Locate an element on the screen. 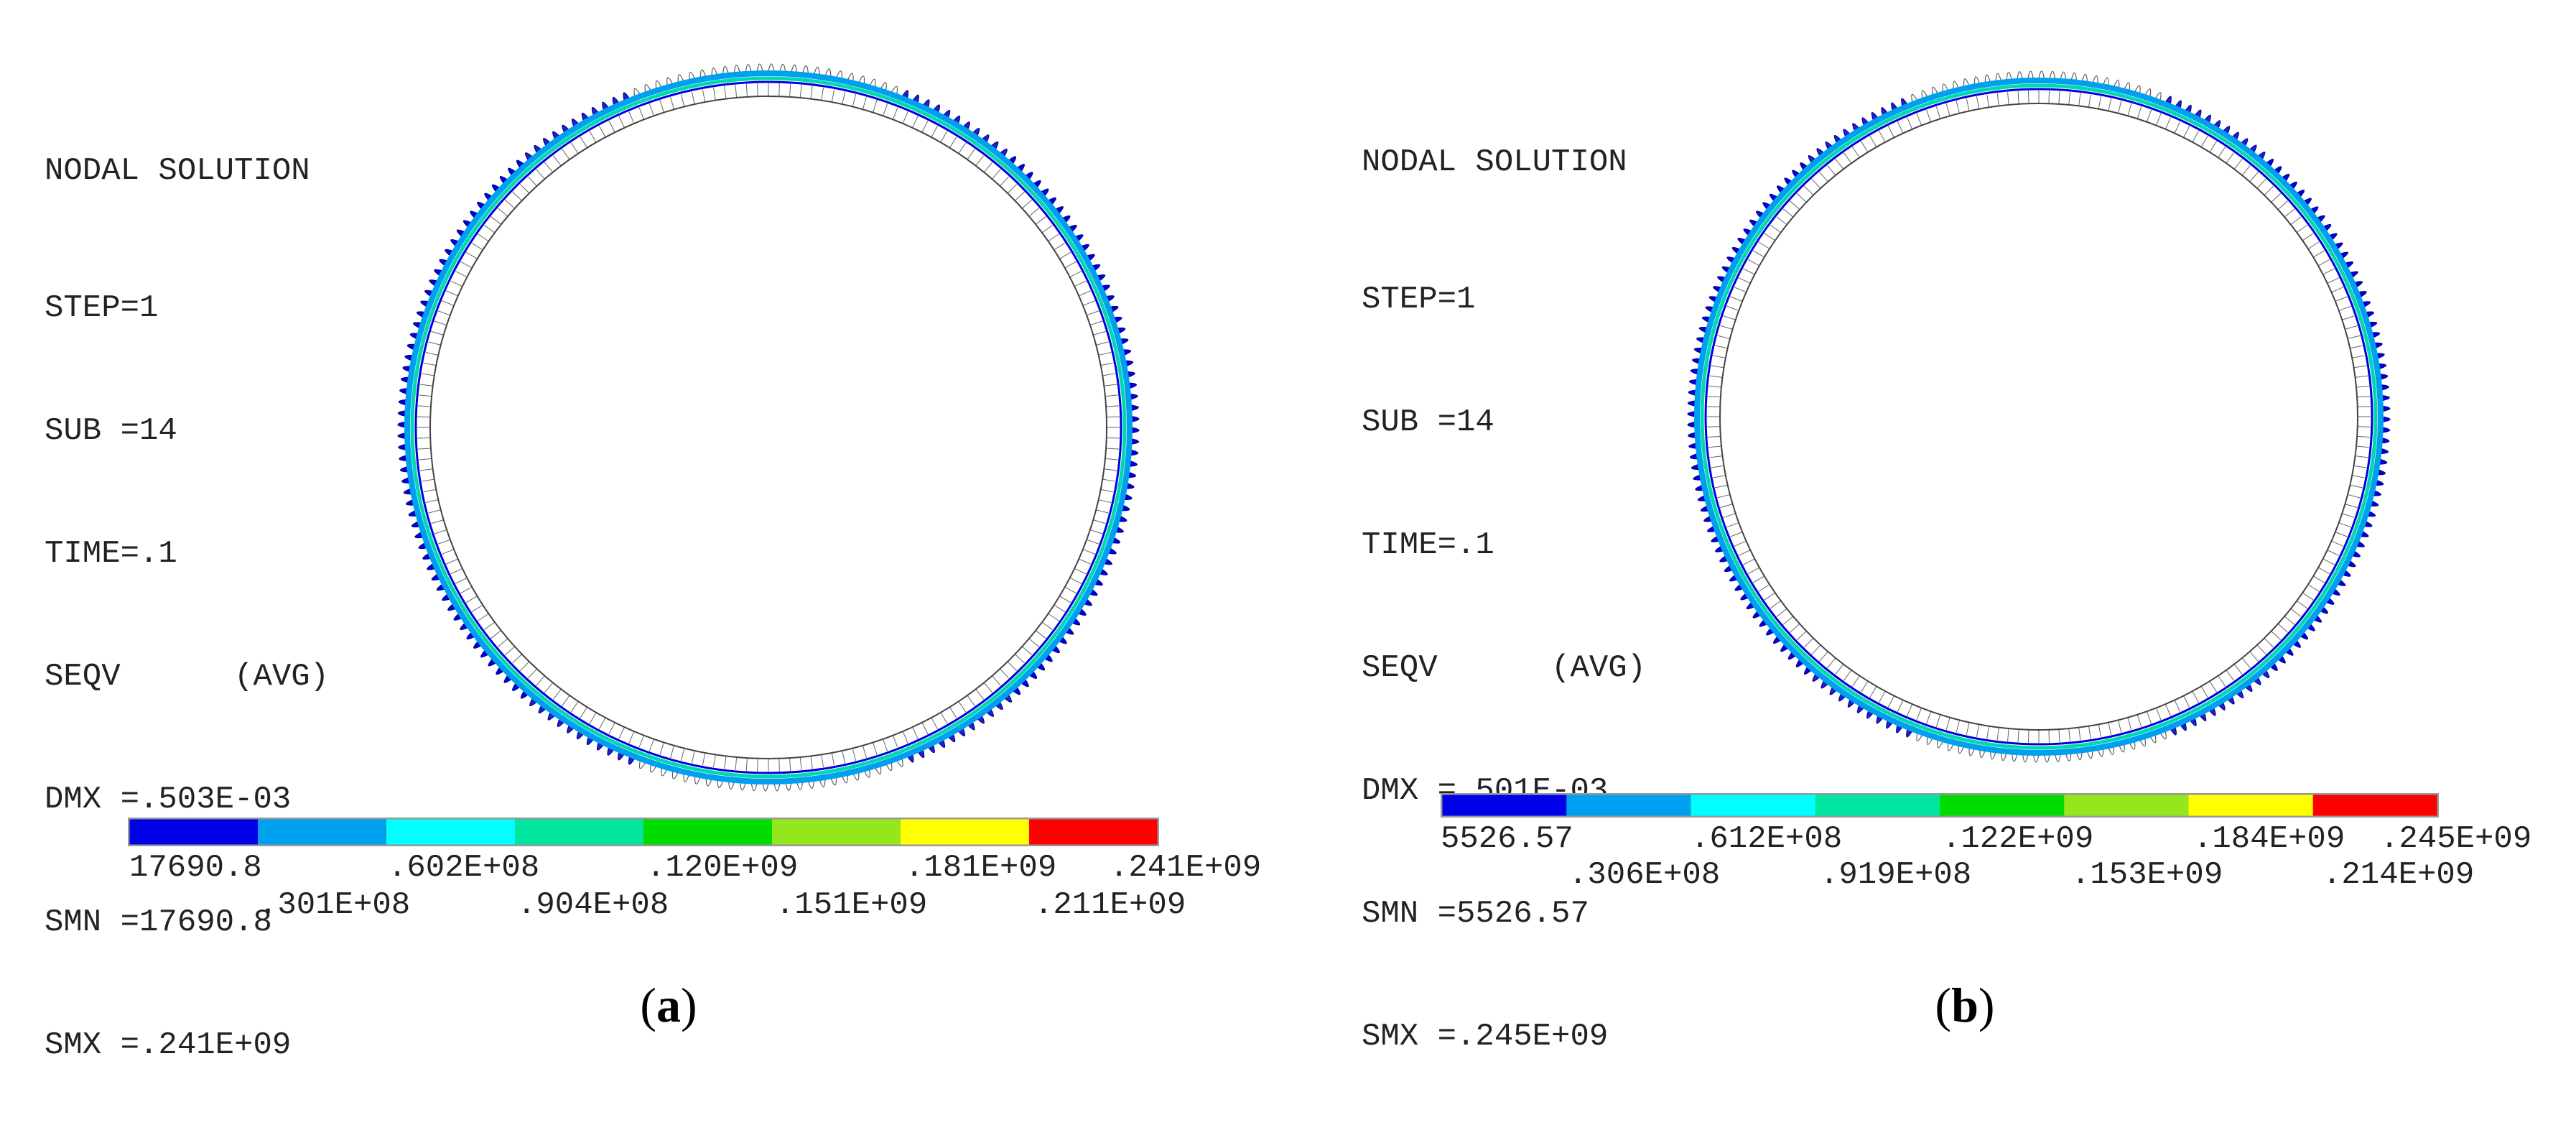 This screenshot has width=2576, height=1148. info-smx: SMX =.245E+09 is located at coordinates (1485, 1037).